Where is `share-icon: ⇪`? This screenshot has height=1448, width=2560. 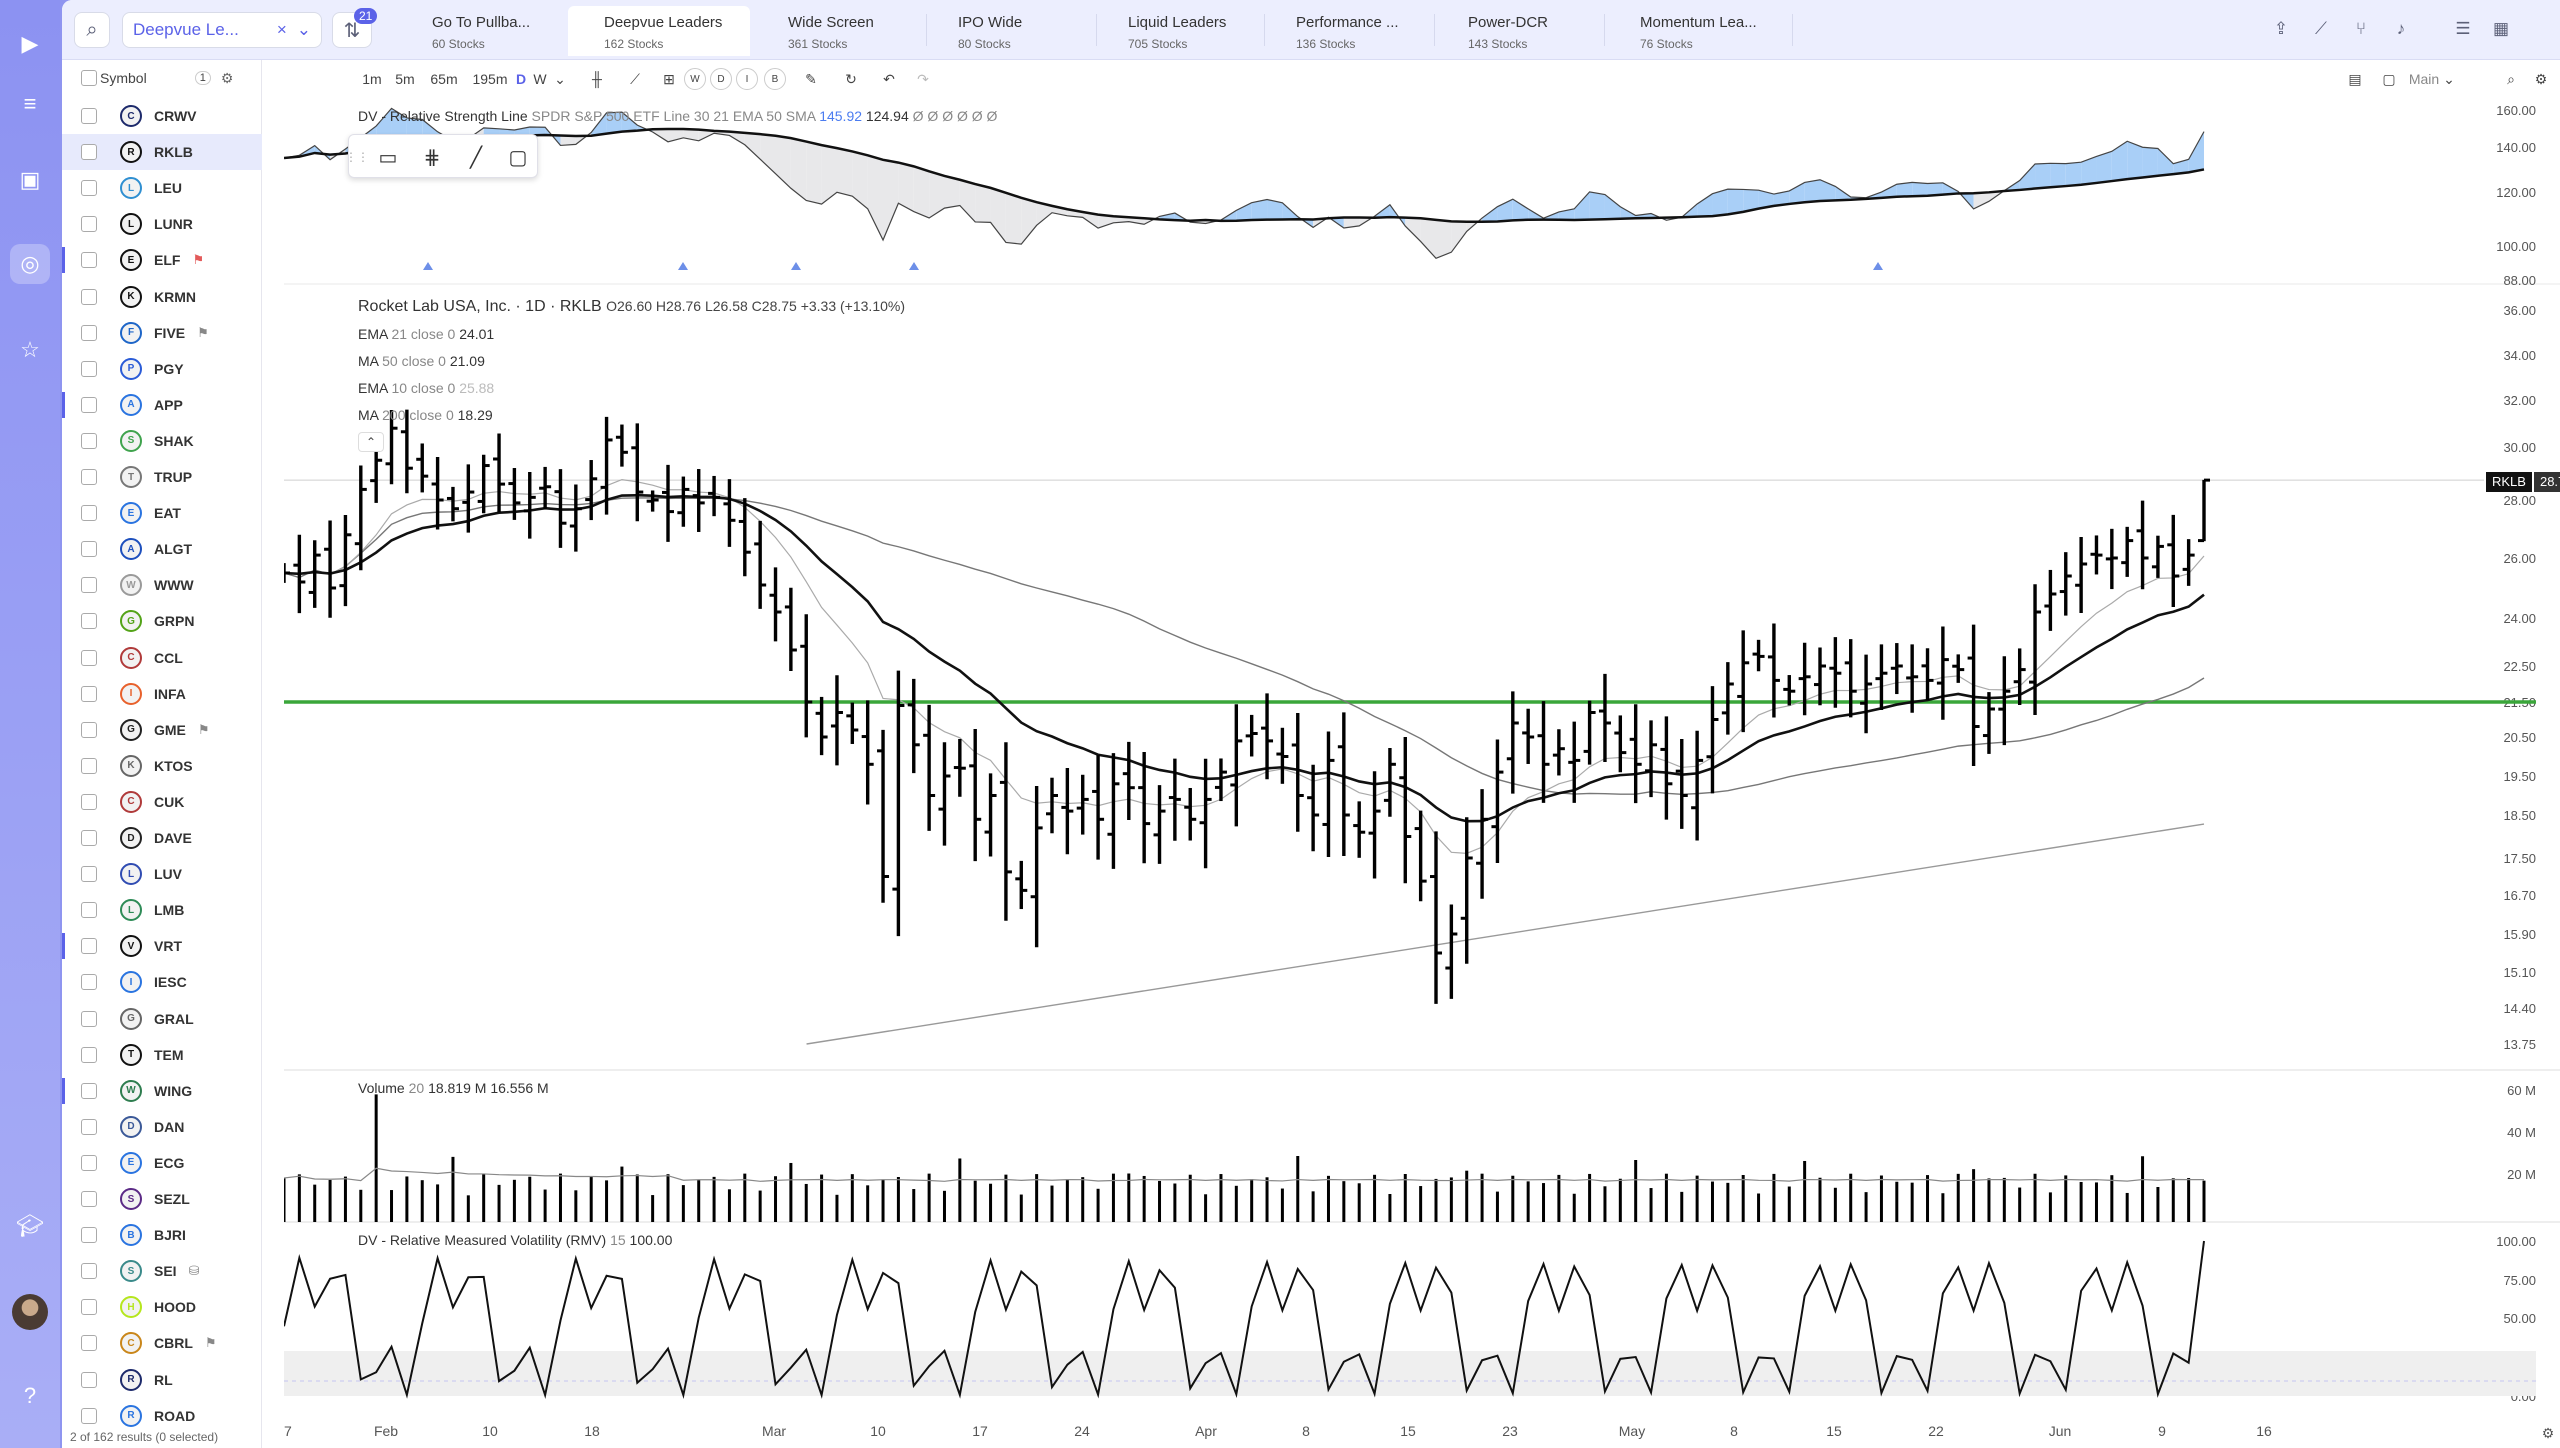
share-icon: ⇪ is located at coordinates (2281, 28).